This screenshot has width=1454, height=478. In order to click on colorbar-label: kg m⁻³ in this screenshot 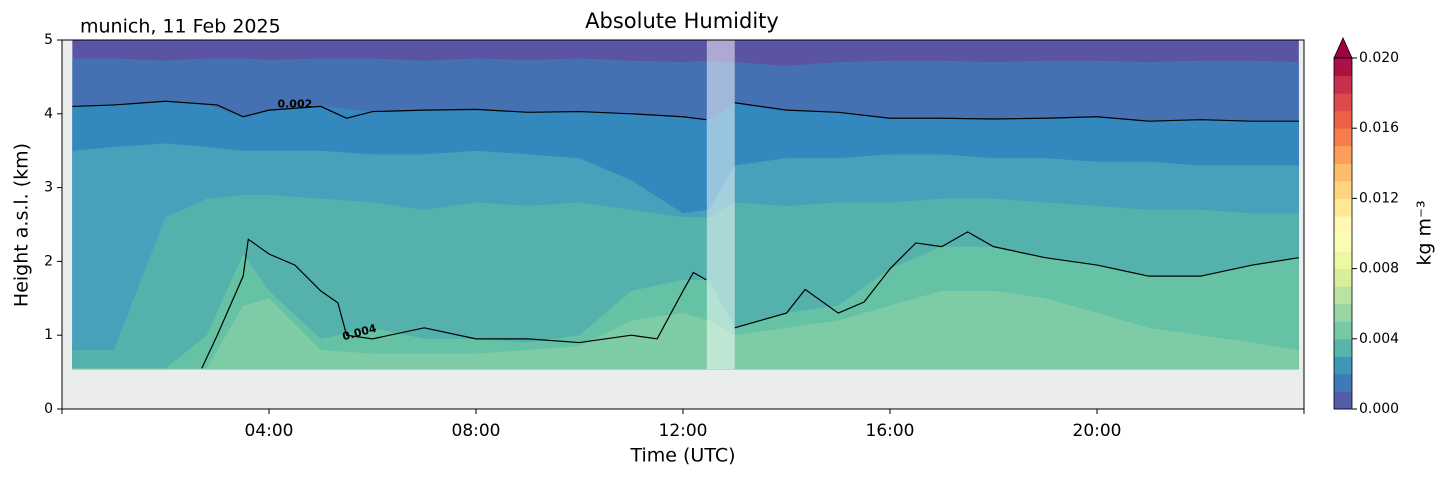, I will do `click(1425, 232)`.